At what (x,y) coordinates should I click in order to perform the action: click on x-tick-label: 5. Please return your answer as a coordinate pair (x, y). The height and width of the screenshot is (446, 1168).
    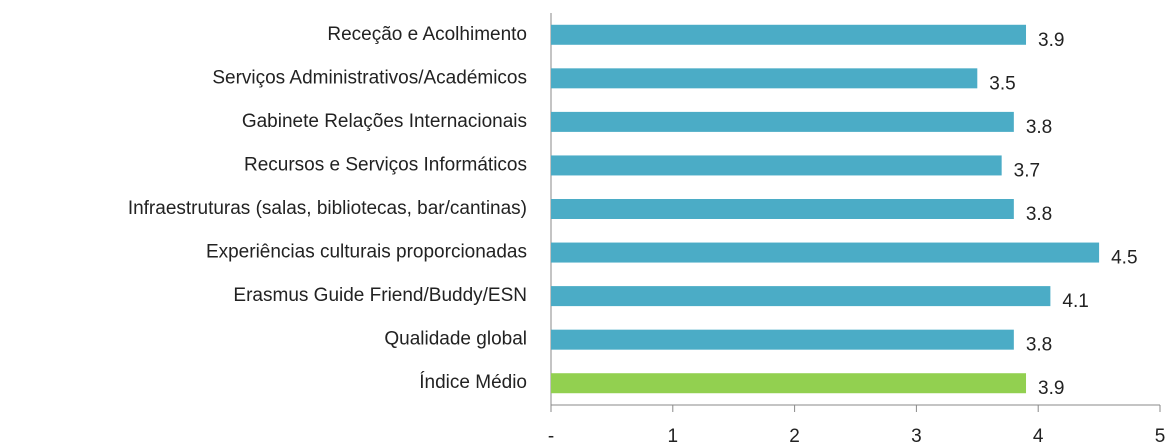
    Looking at the image, I should click on (1160, 436).